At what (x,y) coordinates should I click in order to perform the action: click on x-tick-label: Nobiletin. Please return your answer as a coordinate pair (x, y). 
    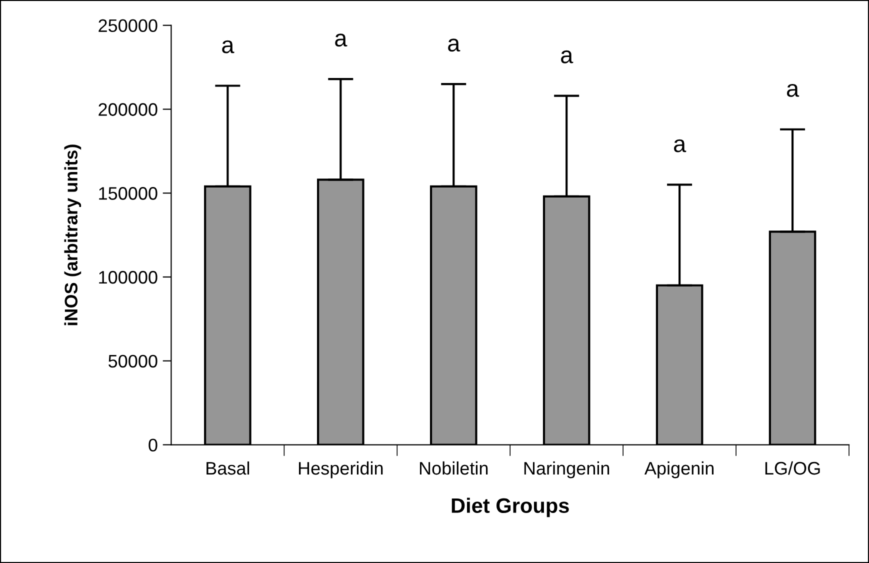
    Looking at the image, I should click on (454, 468).